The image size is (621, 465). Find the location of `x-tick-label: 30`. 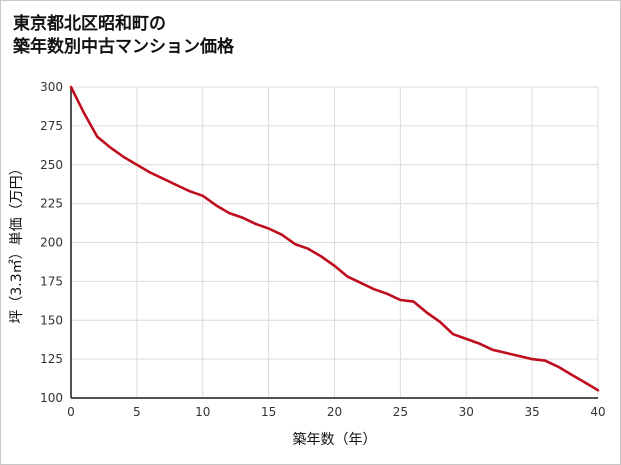

x-tick-label: 30 is located at coordinates (466, 412).